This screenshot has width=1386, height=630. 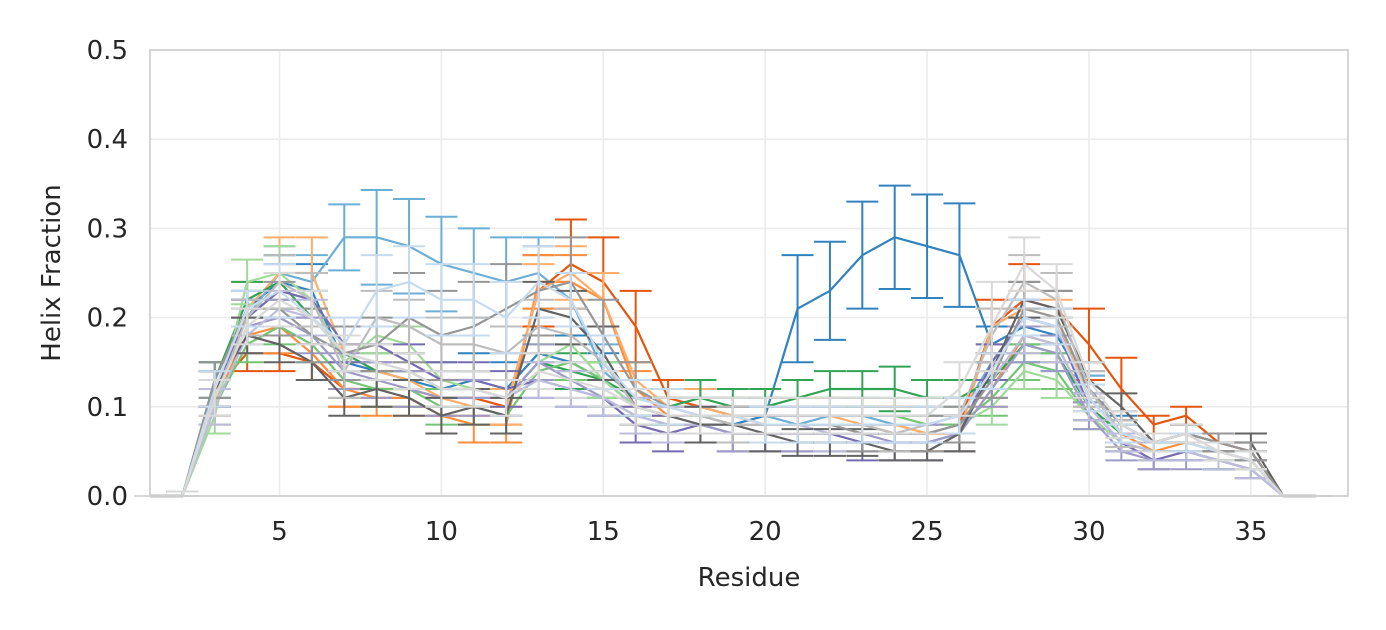 I want to click on x-tick-label: 30, so click(x=1088, y=532).